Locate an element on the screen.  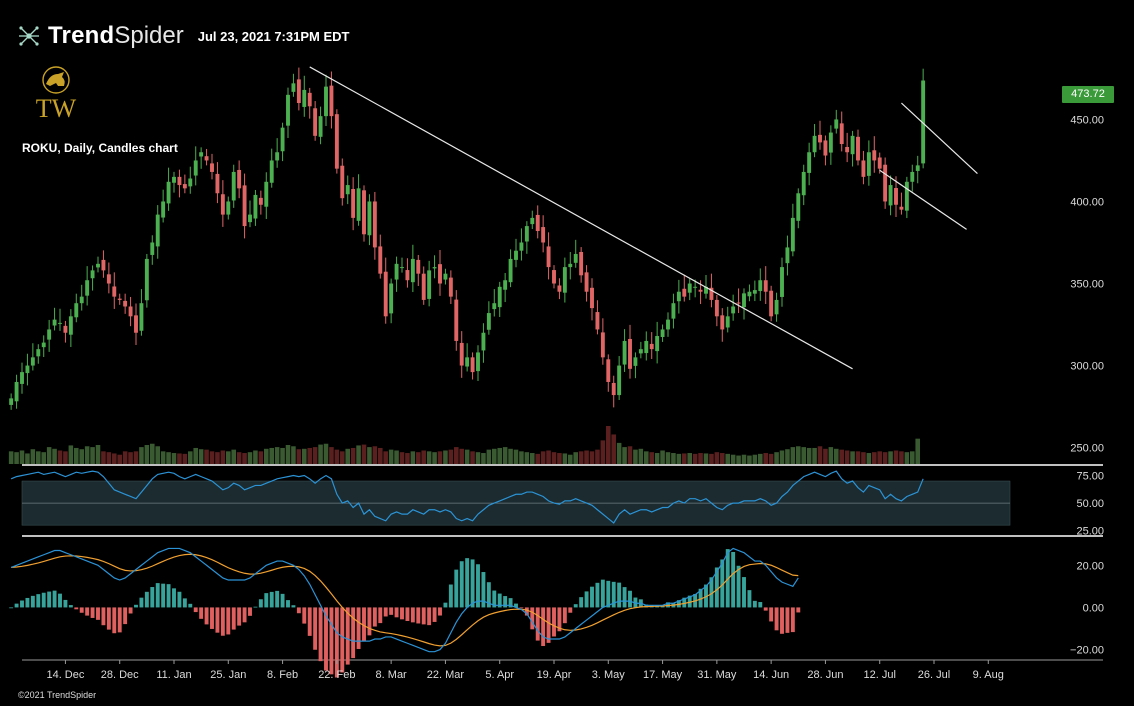
macd-axis-tick: 0.00 is located at coordinates (1093, 608).